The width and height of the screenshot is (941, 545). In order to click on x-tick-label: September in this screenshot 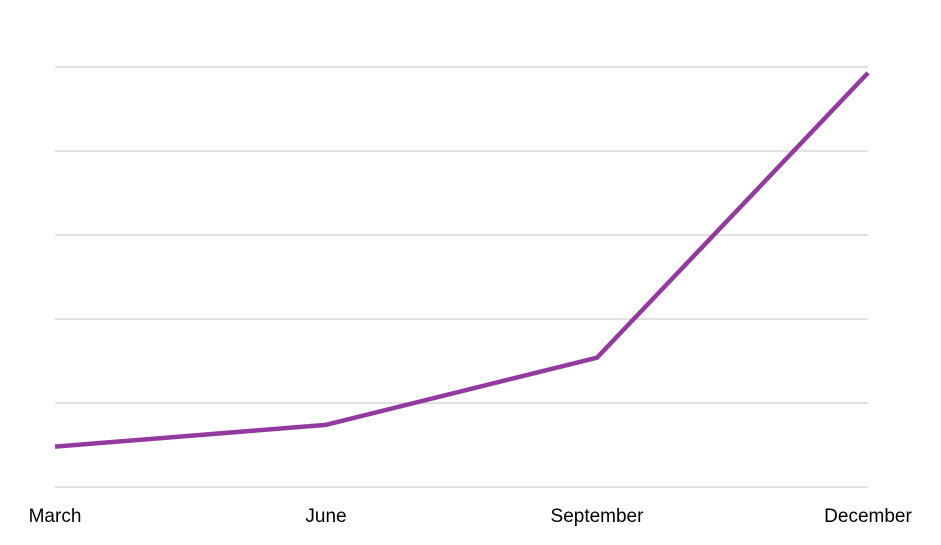, I will do `click(598, 516)`.